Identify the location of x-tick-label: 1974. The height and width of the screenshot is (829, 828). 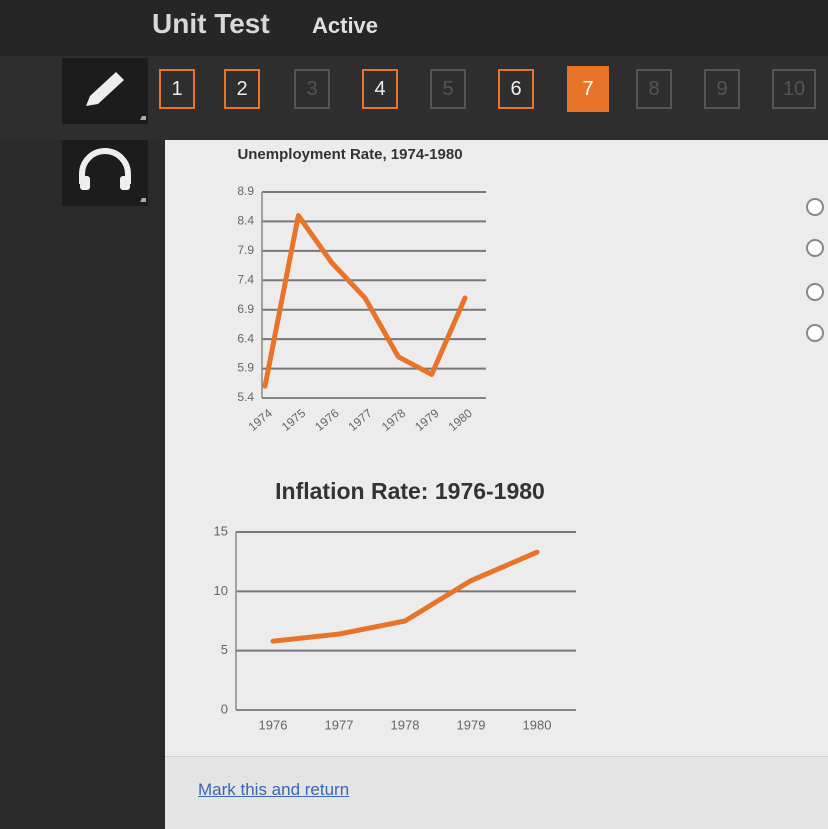
(261, 420).